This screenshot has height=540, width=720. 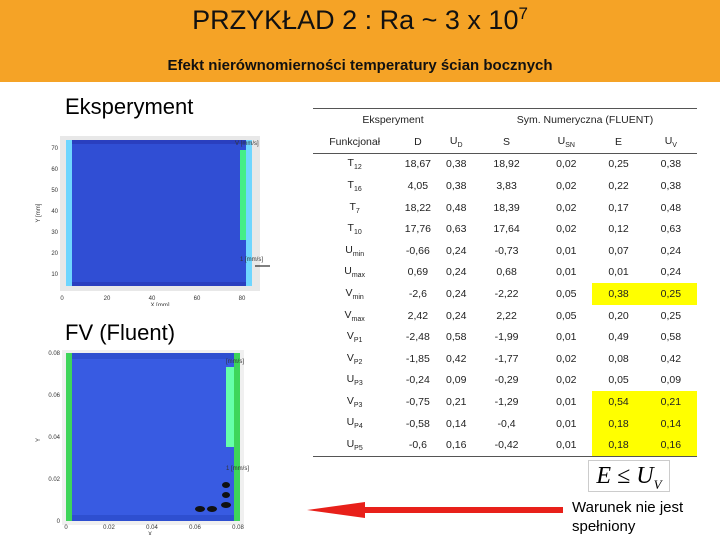 What do you see at coordinates (670, 294) in the screenshot?
I see `table-cell: 0,25` at bounding box center [670, 294].